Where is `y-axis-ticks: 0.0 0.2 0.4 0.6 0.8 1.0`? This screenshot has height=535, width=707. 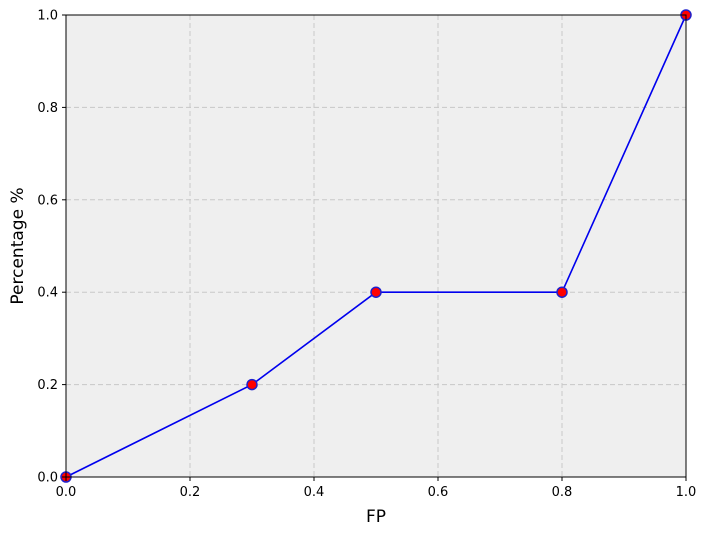
y-axis-ticks: 0.0 0.2 0.4 0.6 0.8 1.0 is located at coordinates (51, 247).